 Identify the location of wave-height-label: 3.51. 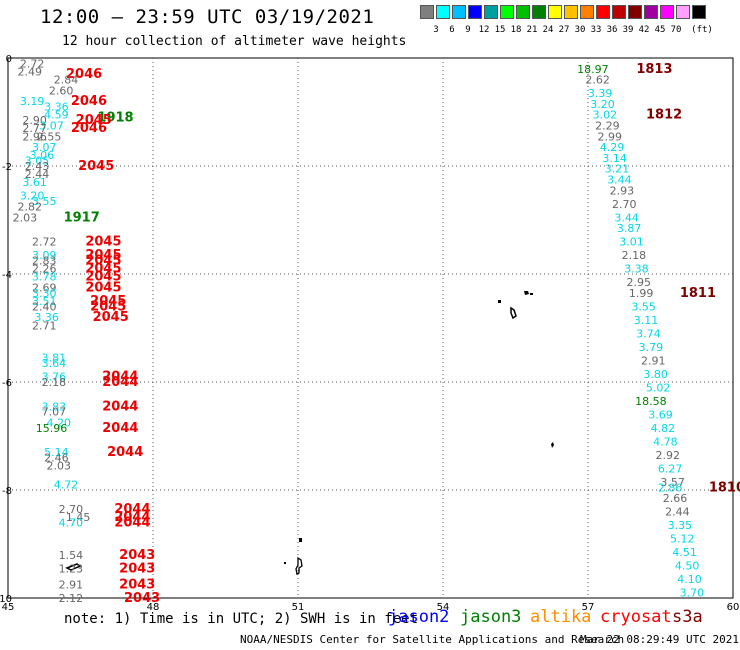
(44, 301).